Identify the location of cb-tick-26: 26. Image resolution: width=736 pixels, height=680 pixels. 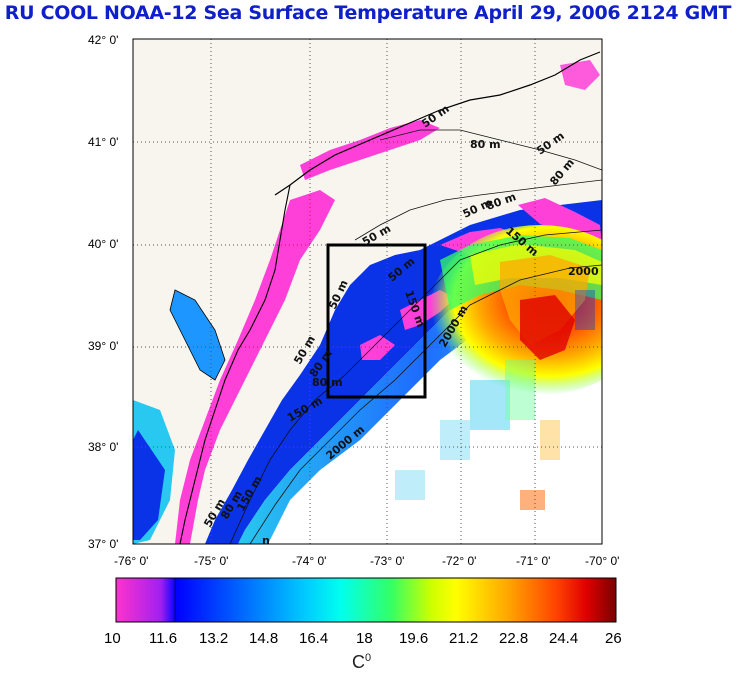
(613, 638).